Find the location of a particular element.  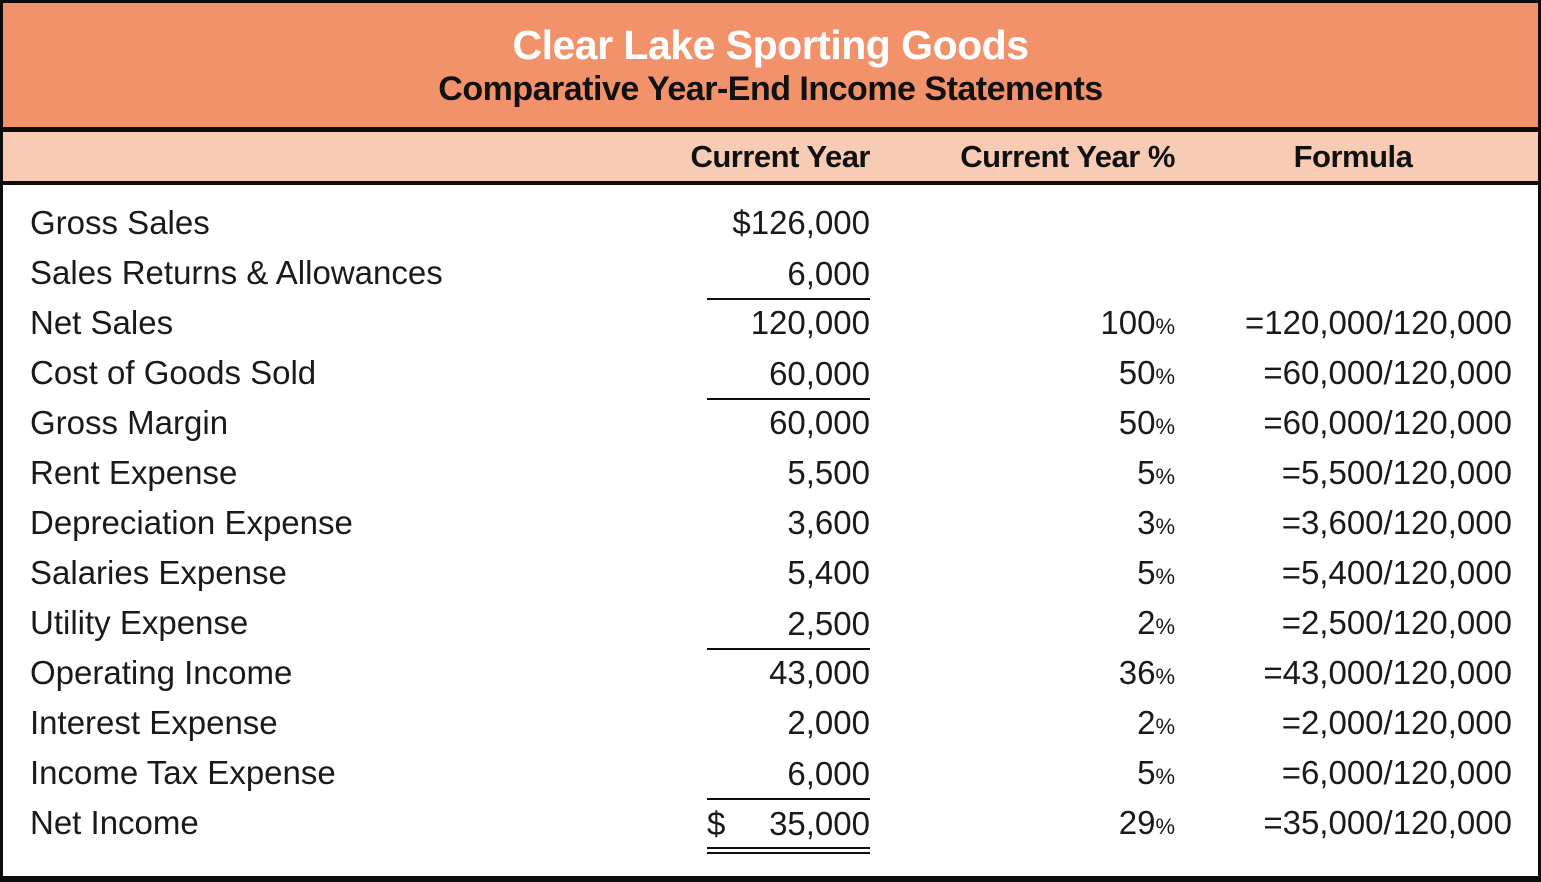

table-row: Gross Margin 60,000 50% =60,000/120,000 is located at coordinates (770, 423).